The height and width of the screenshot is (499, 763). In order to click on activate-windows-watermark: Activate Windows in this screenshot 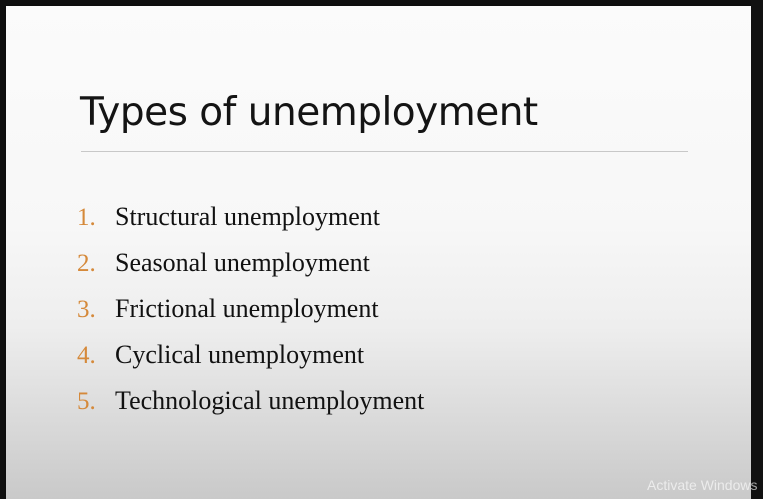, I will do `click(702, 485)`.